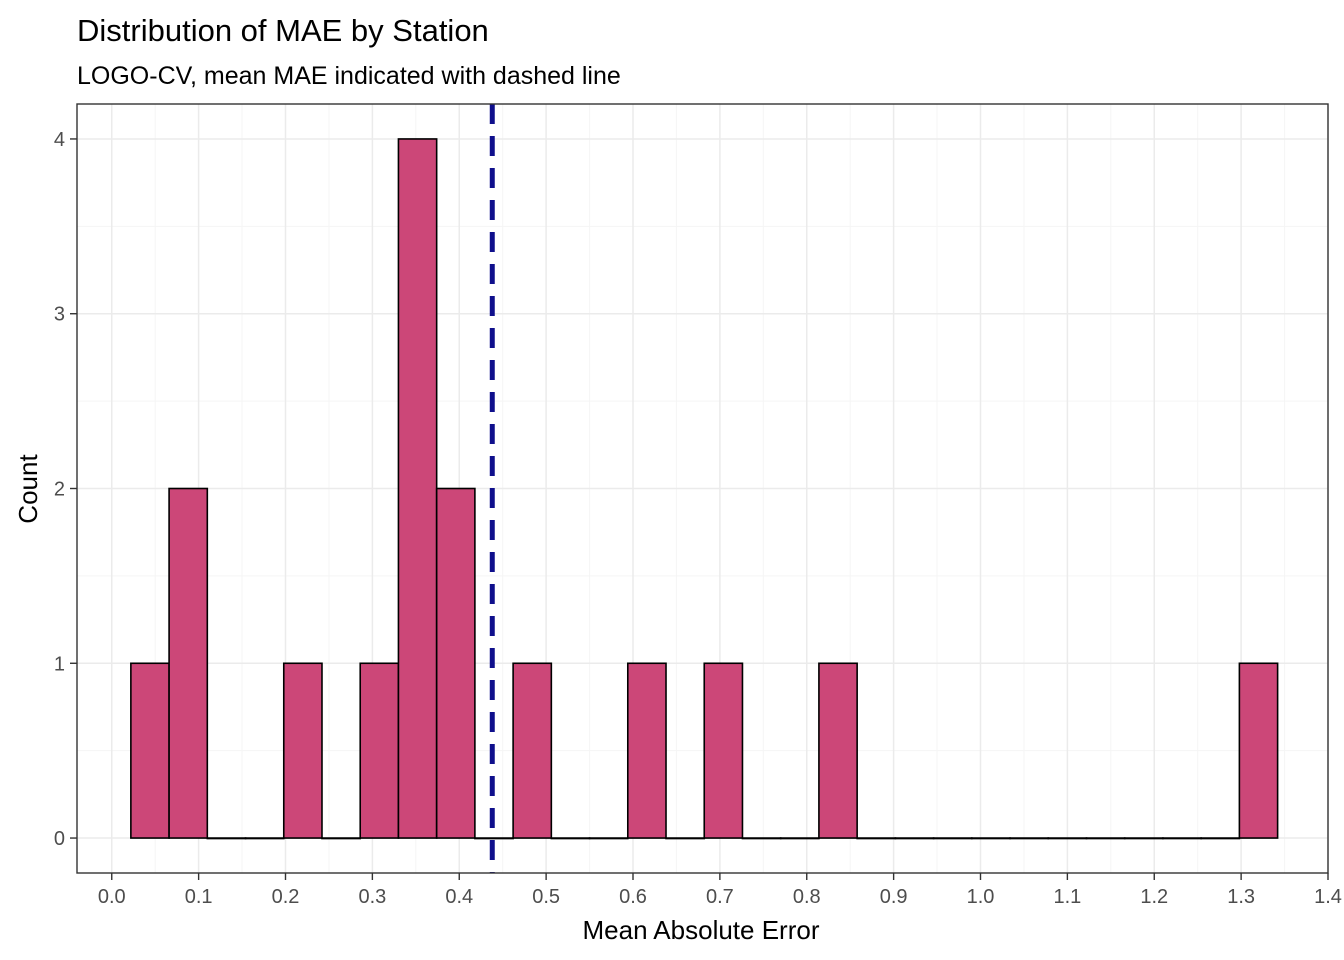  Describe the element at coordinates (981, 897) in the screenshot. I see `x-tick-label: 1.0` at that location.